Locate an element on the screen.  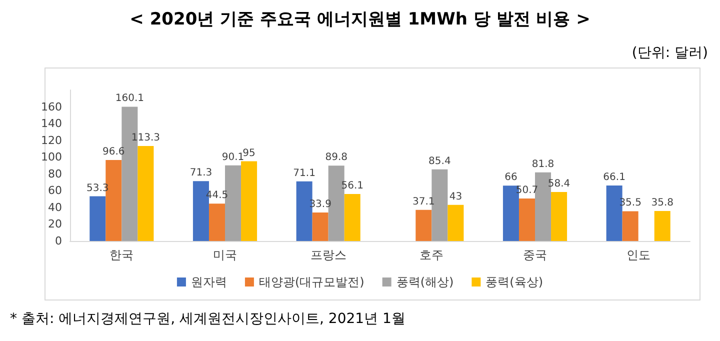
x-tick-label: 미국 is located at coordinates (225, 255).